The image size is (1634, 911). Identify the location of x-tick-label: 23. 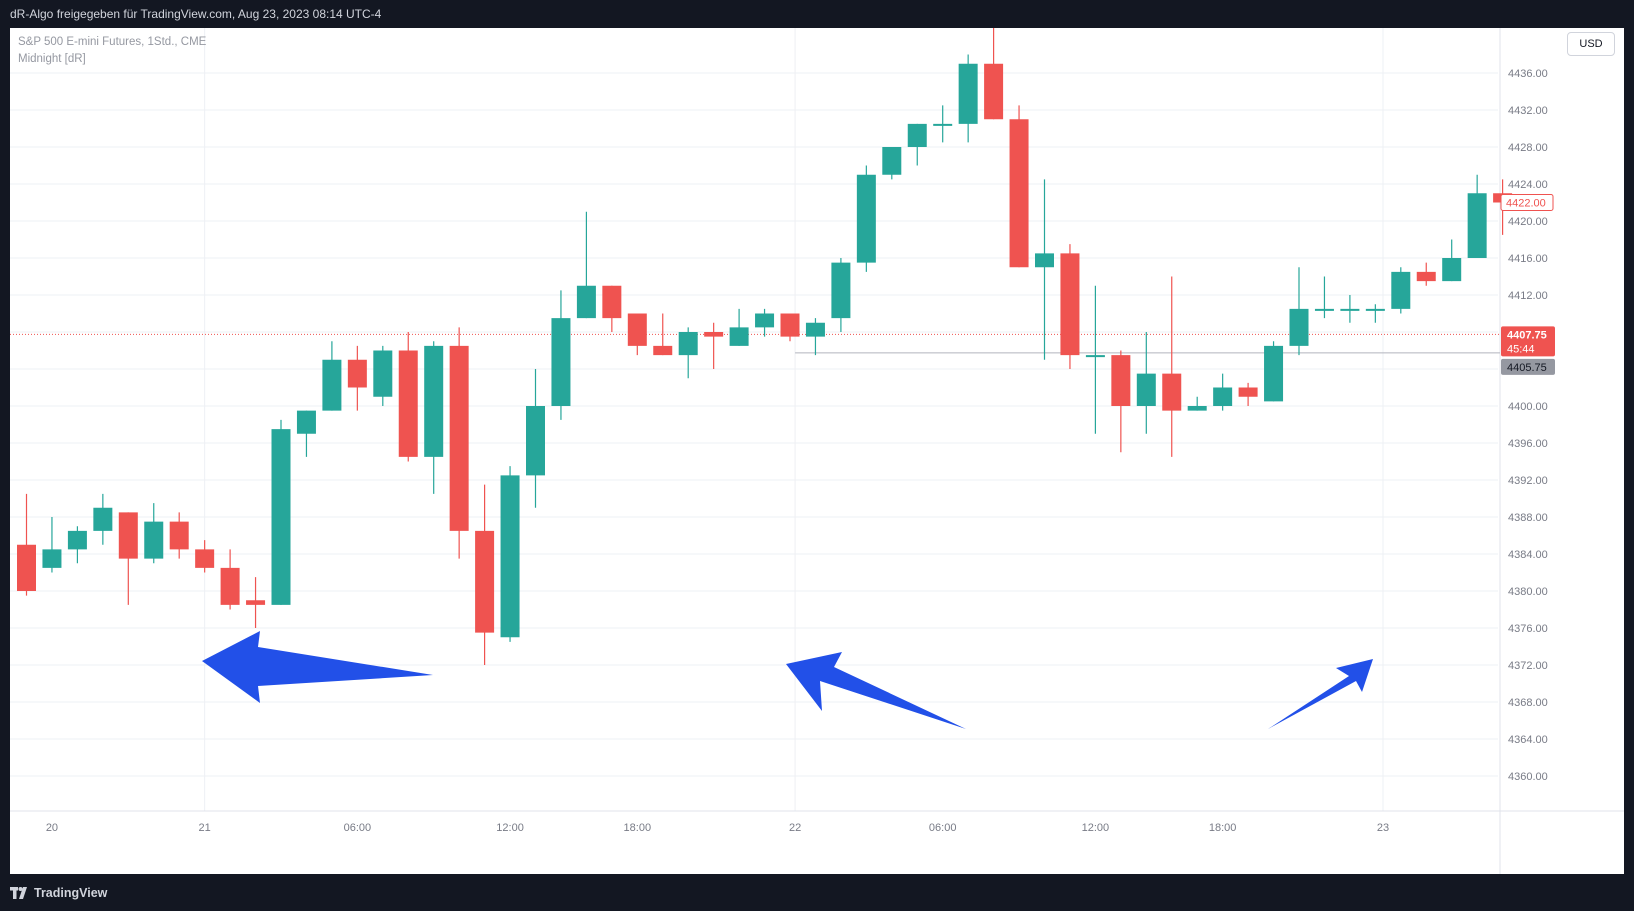
(1383, 828).